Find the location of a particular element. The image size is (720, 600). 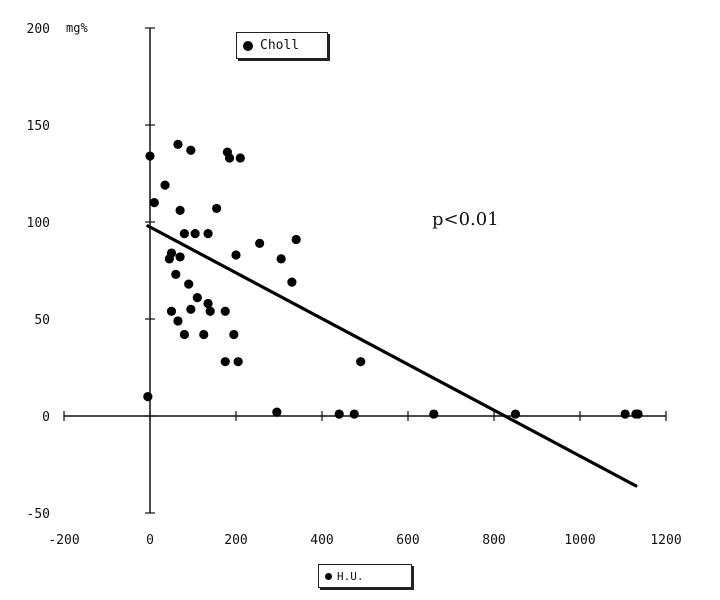

y-tick-label: -50 is located at coordinates (38, 514).